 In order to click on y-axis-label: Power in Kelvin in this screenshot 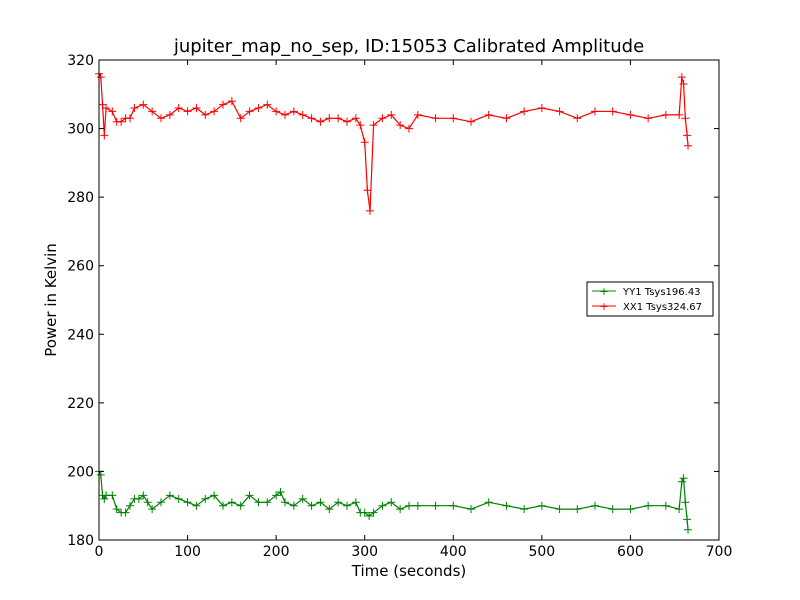, I will do `click(51, 300)`.